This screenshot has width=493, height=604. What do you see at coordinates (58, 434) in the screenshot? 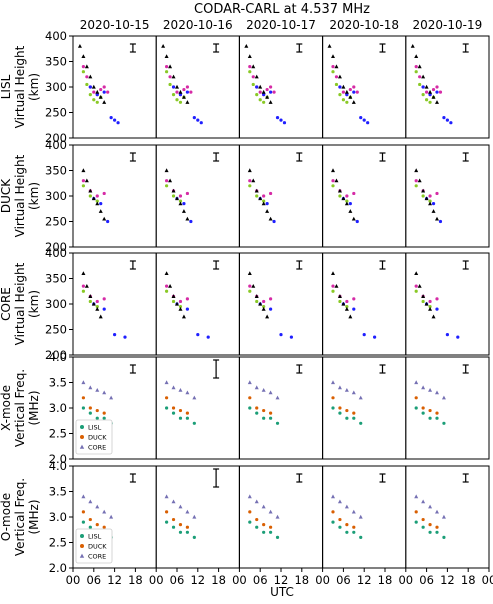
I see `y-tick-label: 2.5` at bounding box center [58, 434].